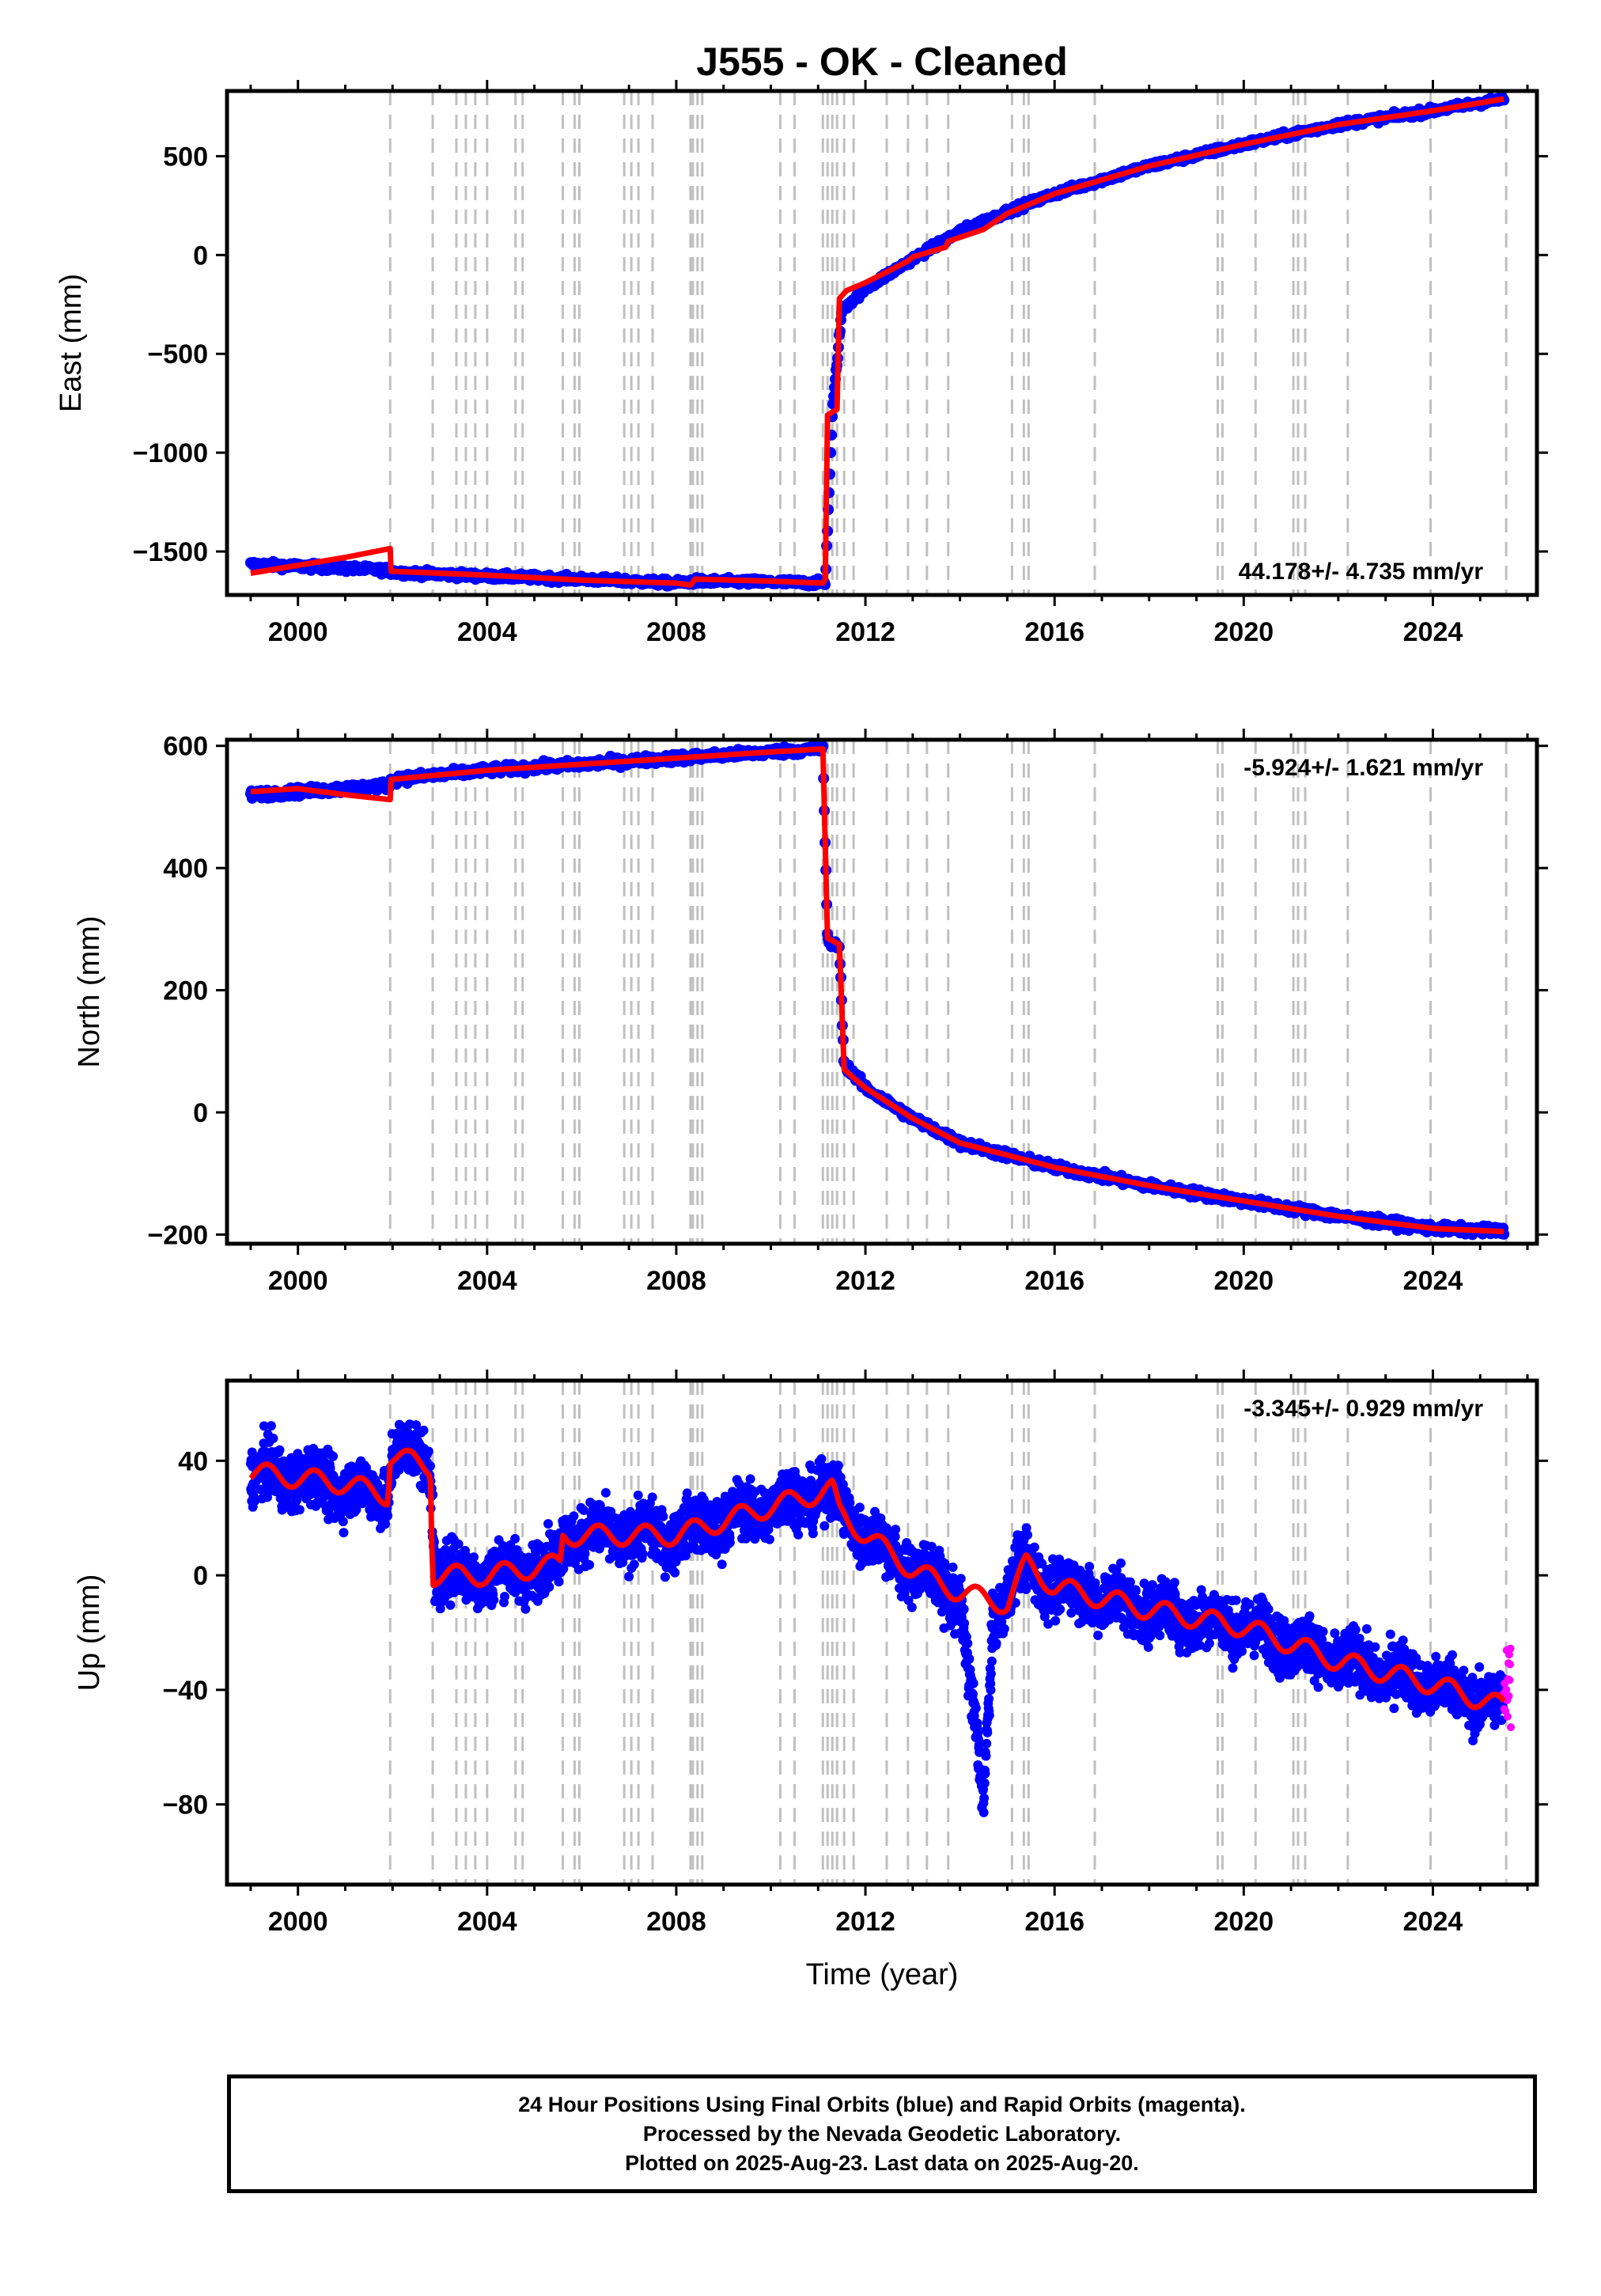 The height and width of the screenshot is (2296, 1601). What do you see at coordinates (1362, 572) in the screenshot?
I see `east-rate-label: 44.178+/- 4.735 mm/yr` at bounding box center [1362, 572].